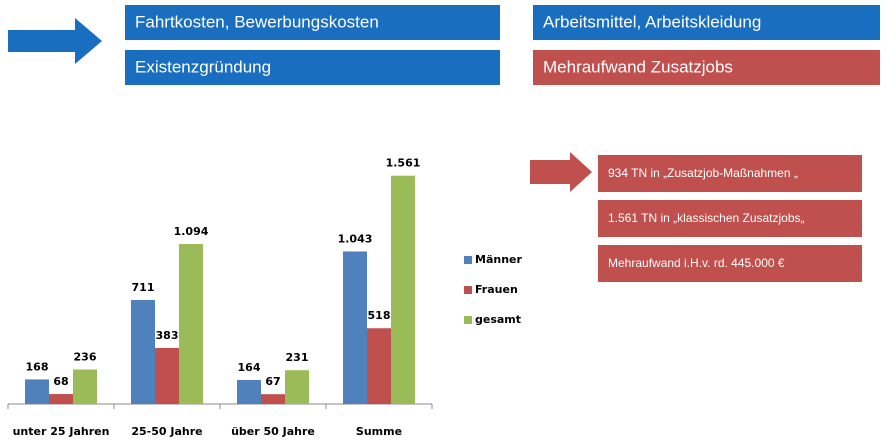  Describe the element at coordinates (703, 173) in the screenshot. I see `note-text: 934 TN in „Zusatzjob-Maßnahmen „` at that location.